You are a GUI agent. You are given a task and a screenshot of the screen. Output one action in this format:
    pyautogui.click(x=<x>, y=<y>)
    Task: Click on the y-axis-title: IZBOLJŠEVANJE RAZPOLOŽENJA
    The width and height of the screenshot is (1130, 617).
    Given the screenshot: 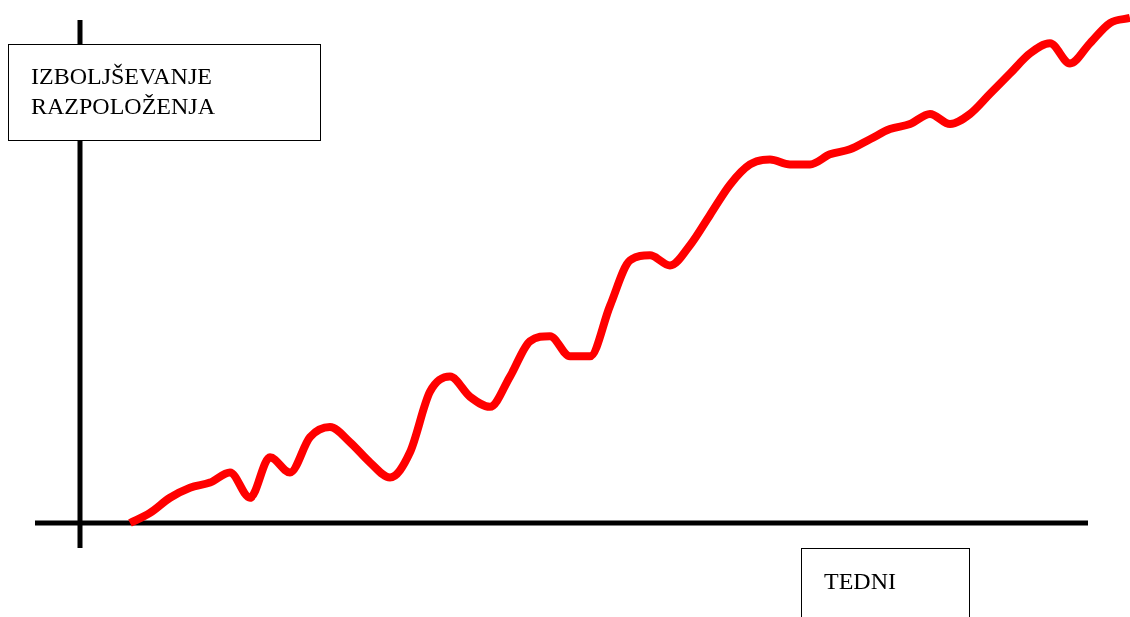 What is the action you would take?
    pyautogui.click(x=164, y=92)
    